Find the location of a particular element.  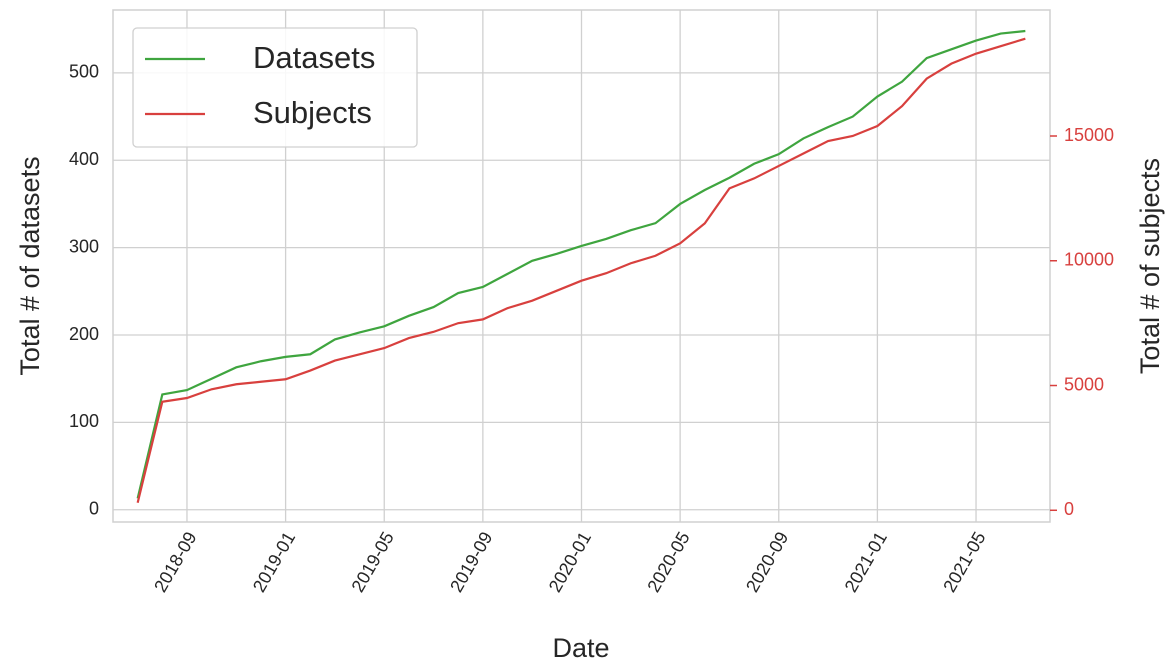

y2-tick-label: 15000 is located at coordinates (1089, 135).